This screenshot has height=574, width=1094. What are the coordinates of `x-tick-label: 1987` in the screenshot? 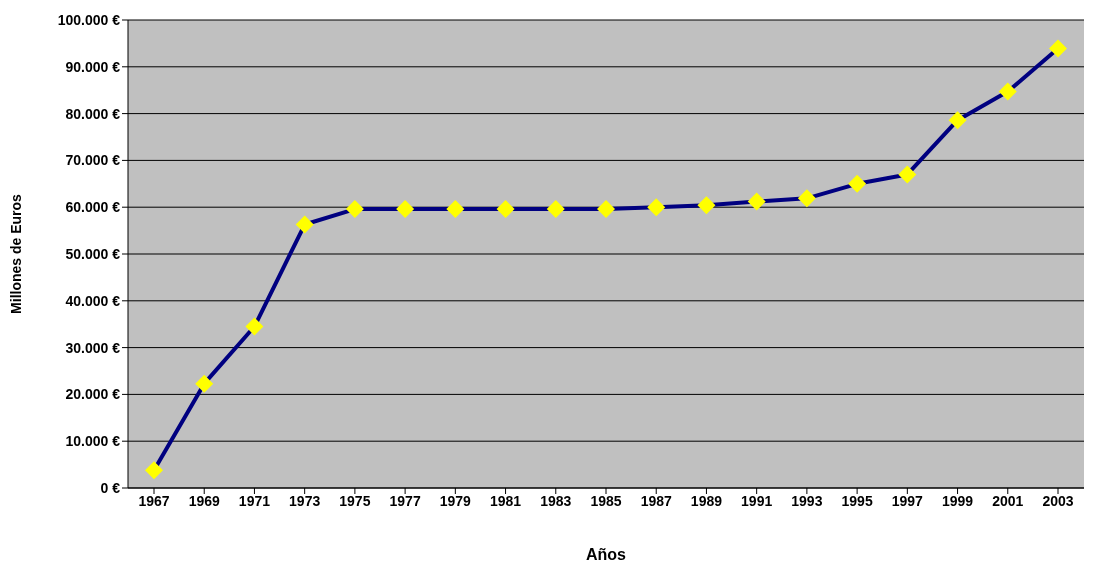 It's located at (656, 500).